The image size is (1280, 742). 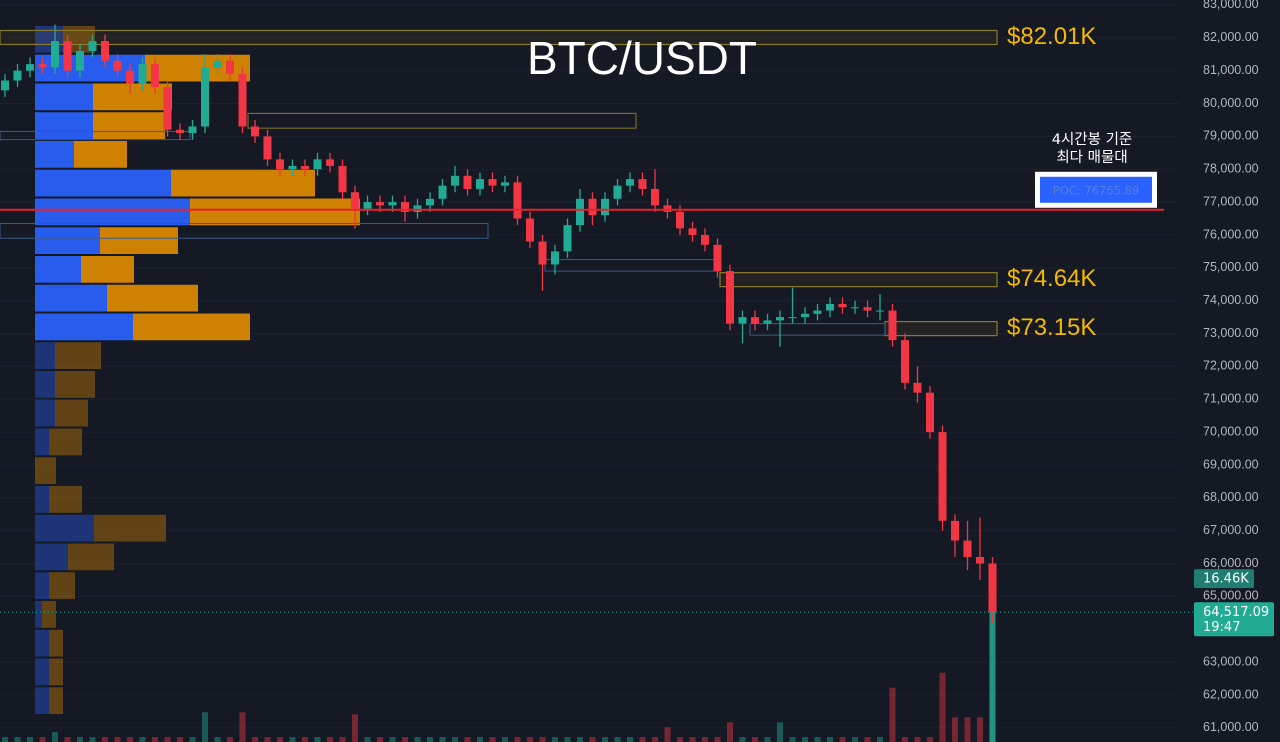 What do you see at coordinates (1231, 70) in the screenshot?
I see `y-tick-label: 81,000.00` at bounding box center [1231, 70].